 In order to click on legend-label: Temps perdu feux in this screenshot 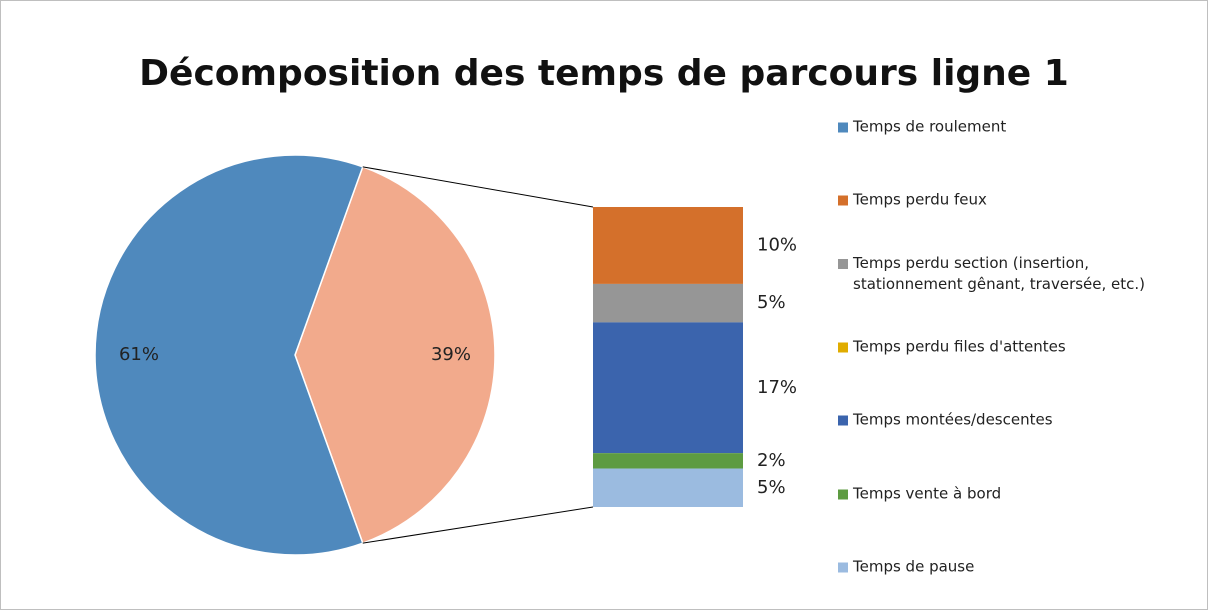, I will do `click(920, 199)`.